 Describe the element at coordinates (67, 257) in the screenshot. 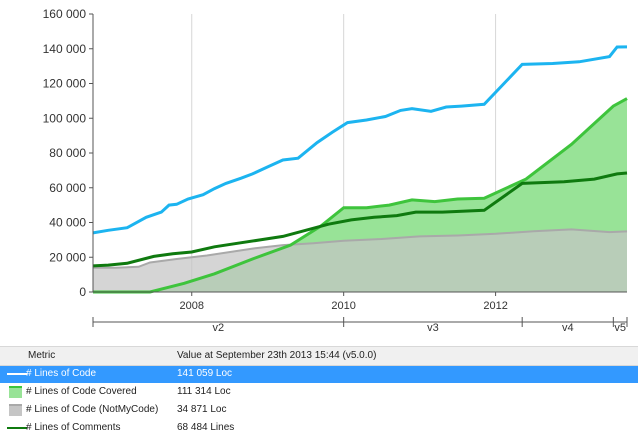

I see `y-tick-label: 20 000` at that location.